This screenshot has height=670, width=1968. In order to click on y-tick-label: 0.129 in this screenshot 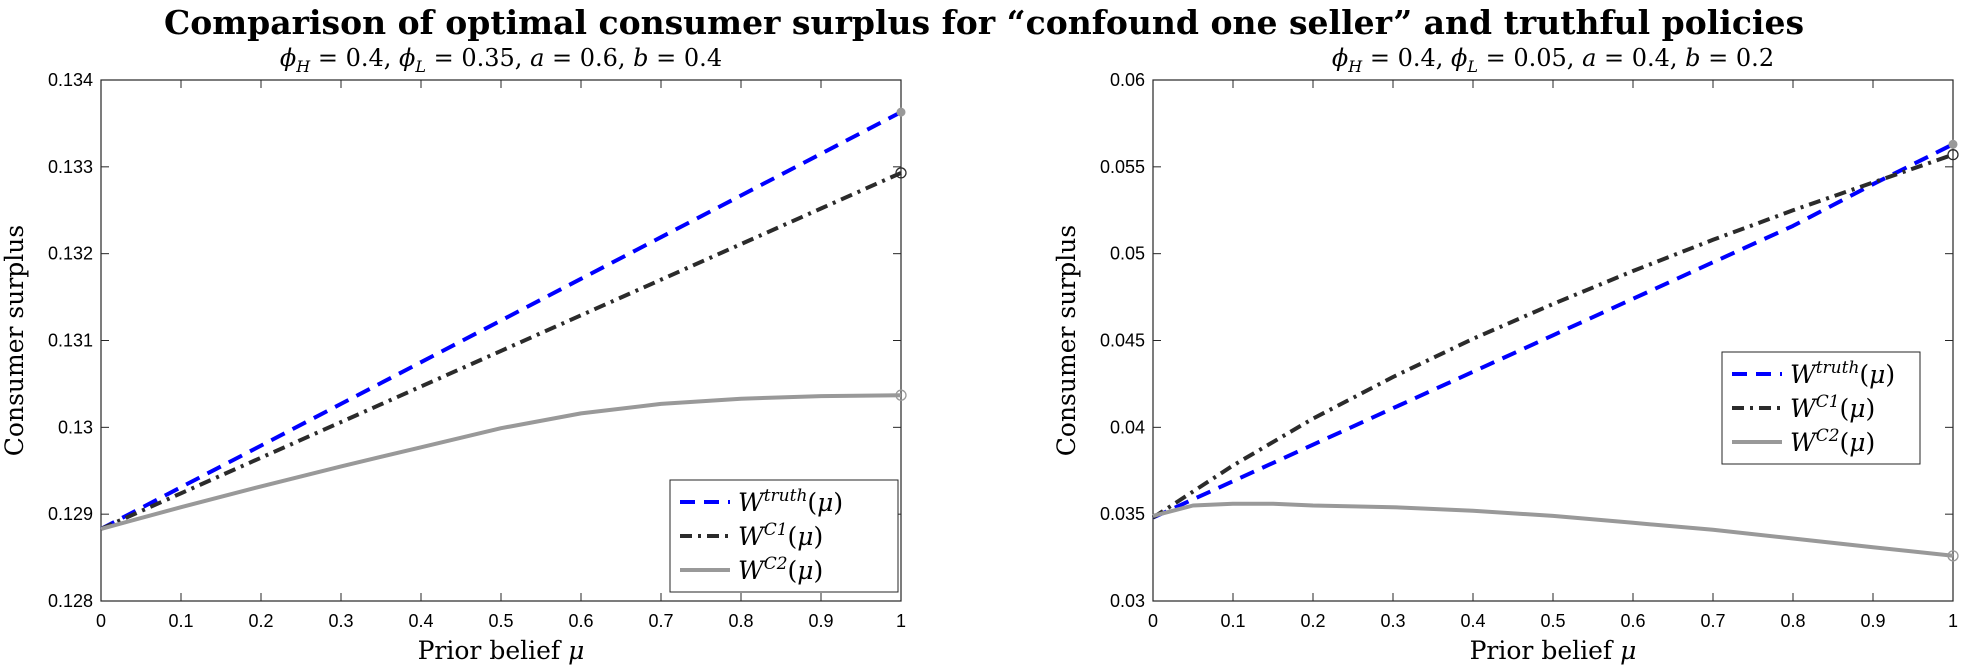, I will do `click(70, 514)`.